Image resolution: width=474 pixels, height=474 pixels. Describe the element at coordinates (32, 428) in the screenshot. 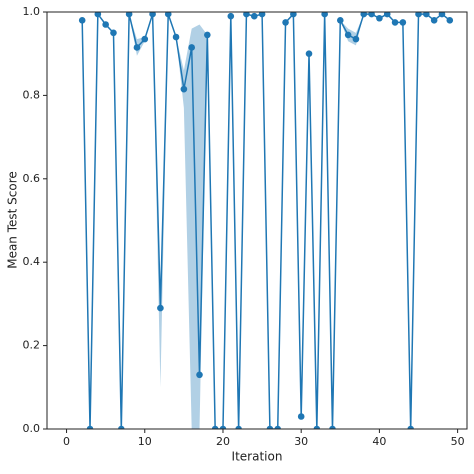

I see `y-tick-label: 0.0` at that location.